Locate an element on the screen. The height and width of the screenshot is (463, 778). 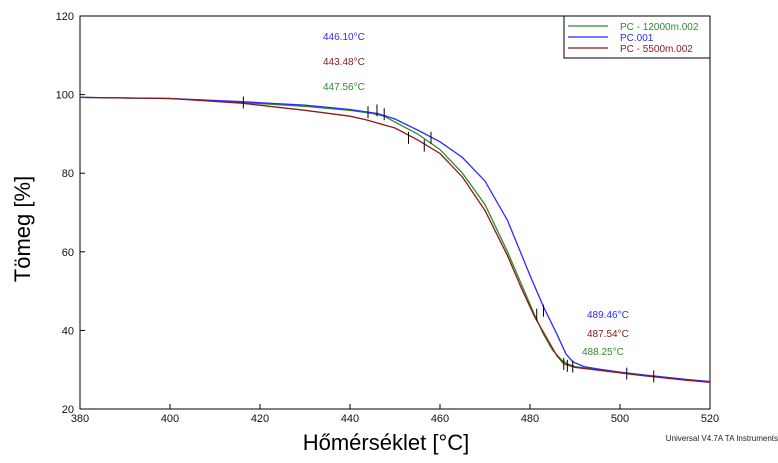
y-tick-label: 40 is located at coordinates (68, 331).